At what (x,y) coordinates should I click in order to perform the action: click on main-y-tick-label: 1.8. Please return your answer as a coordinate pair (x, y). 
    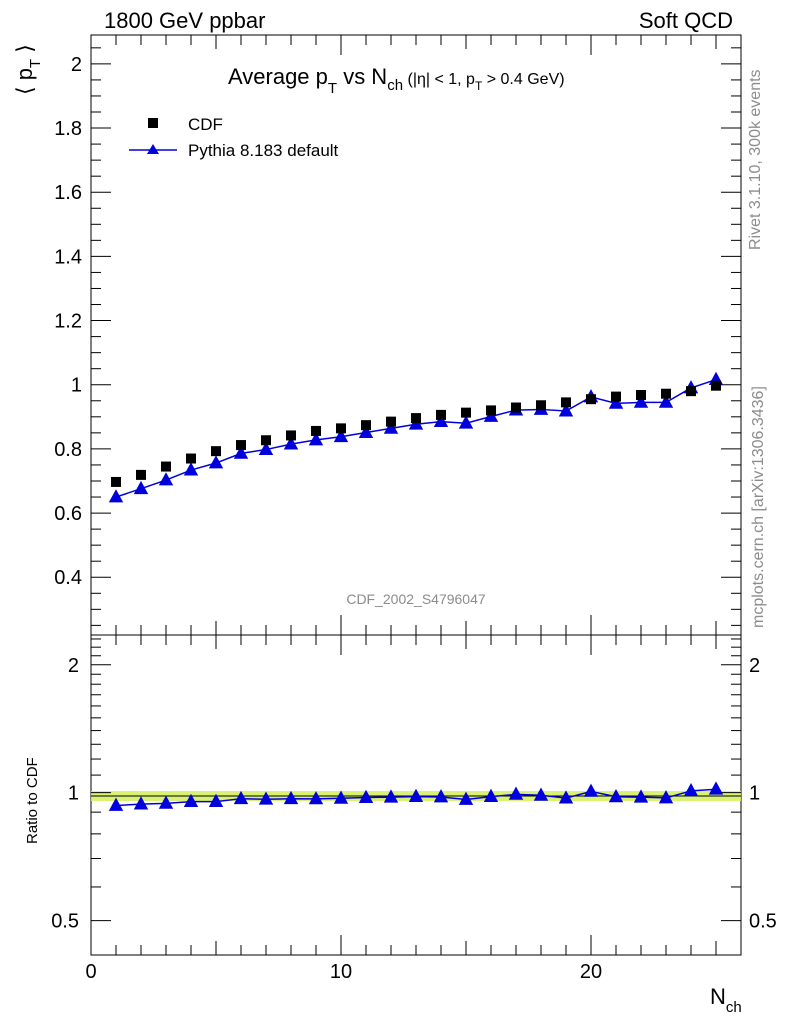
    Looking at the image, I should click on (68, 129).